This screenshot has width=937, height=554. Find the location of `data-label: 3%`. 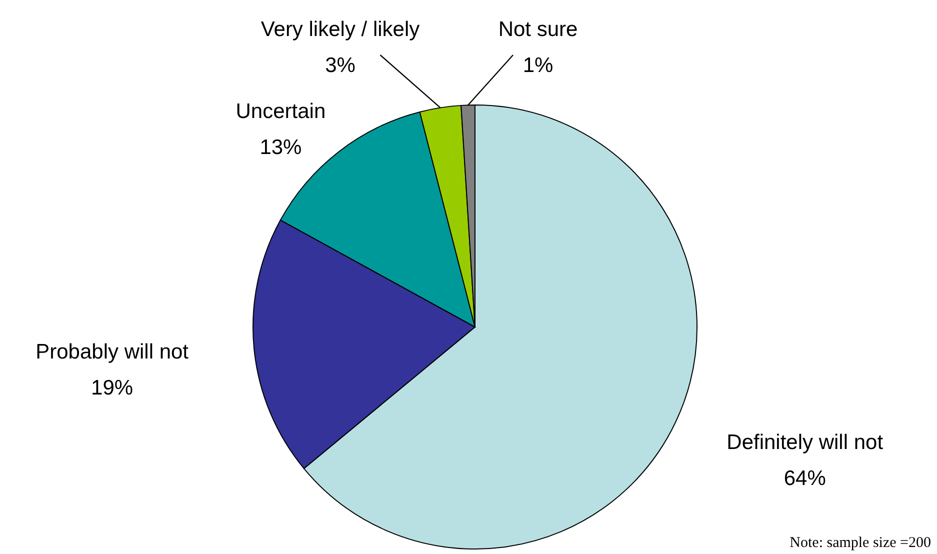

data-label: 3% is located at coordinates (340, 65).